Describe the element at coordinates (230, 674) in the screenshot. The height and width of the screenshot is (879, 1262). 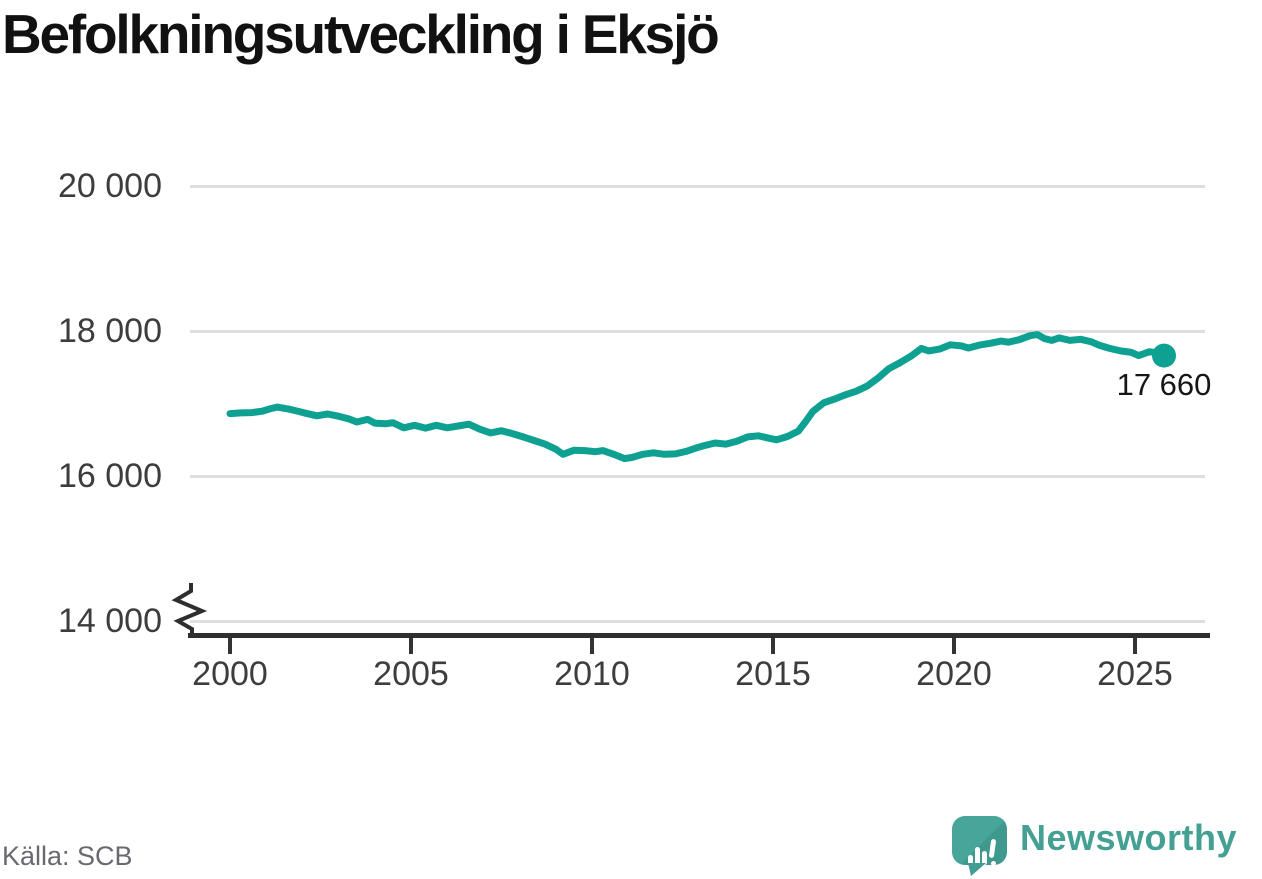
I see `x-axis-tick-label: 2000` at that location.